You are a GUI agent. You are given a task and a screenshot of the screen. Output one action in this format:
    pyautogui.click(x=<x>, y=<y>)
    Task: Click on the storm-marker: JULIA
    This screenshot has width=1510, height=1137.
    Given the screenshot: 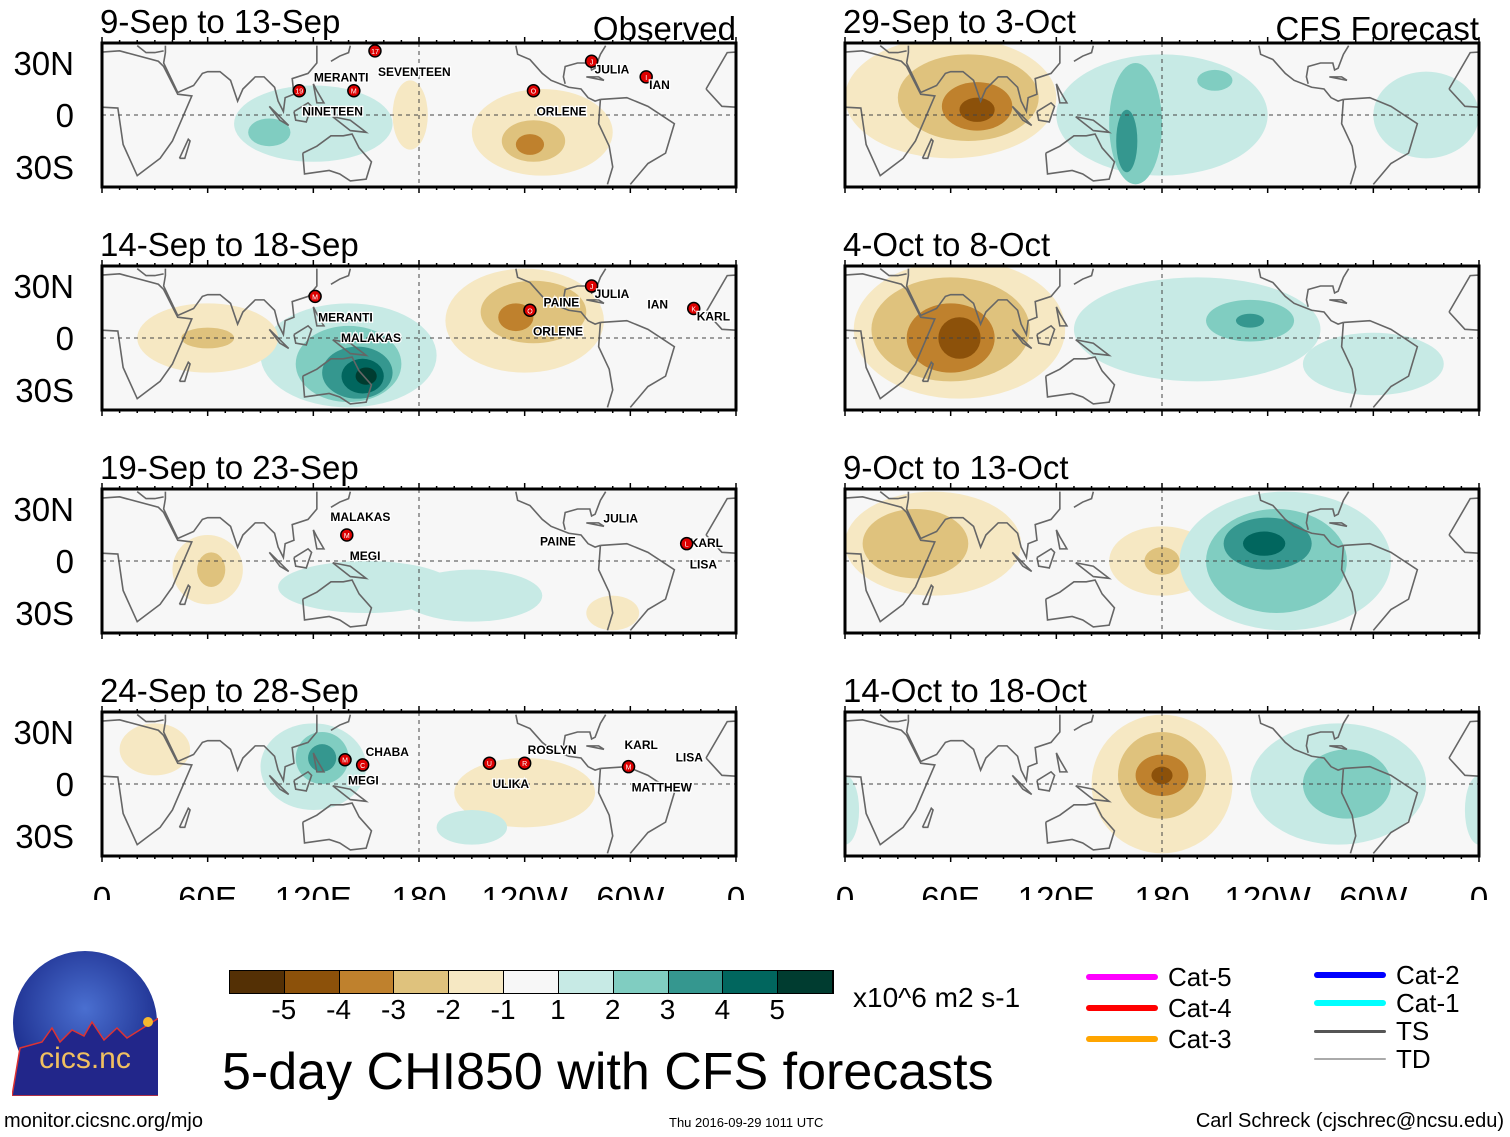 What is the action you would take?
    pyautogui.click(x=621, y=518)
    